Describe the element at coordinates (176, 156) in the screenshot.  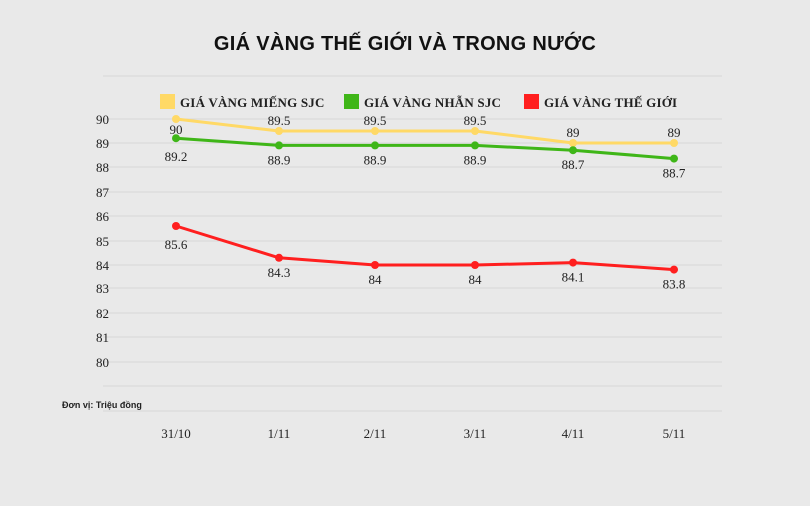
I see `data-label: 89.2` at that location.